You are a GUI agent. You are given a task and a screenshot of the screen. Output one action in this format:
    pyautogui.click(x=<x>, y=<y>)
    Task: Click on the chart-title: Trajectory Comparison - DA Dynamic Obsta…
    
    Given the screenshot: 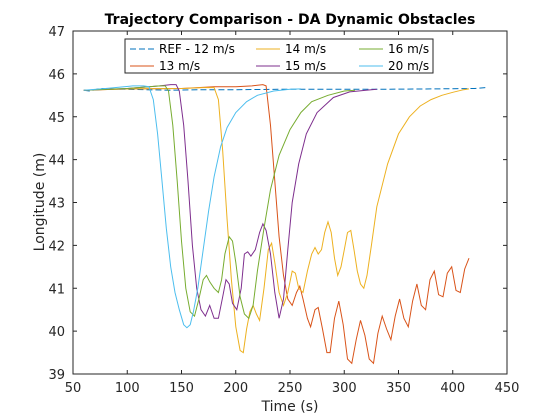 What is the action you would take?
    pyautogui.click(x=290, y=20)
    